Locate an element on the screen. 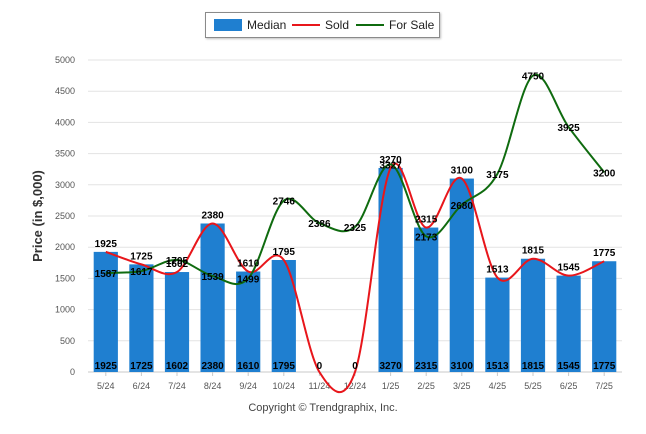 This screenshot has width=646, height=434. median-value-label: 2380 is located at coordinates (212, 366).